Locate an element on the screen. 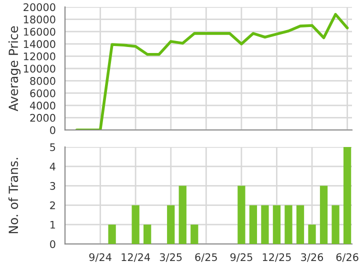 The width and height of the screenshot is (360, 270). x-tick-label: 12/24 is located at coordinates (136, 257).